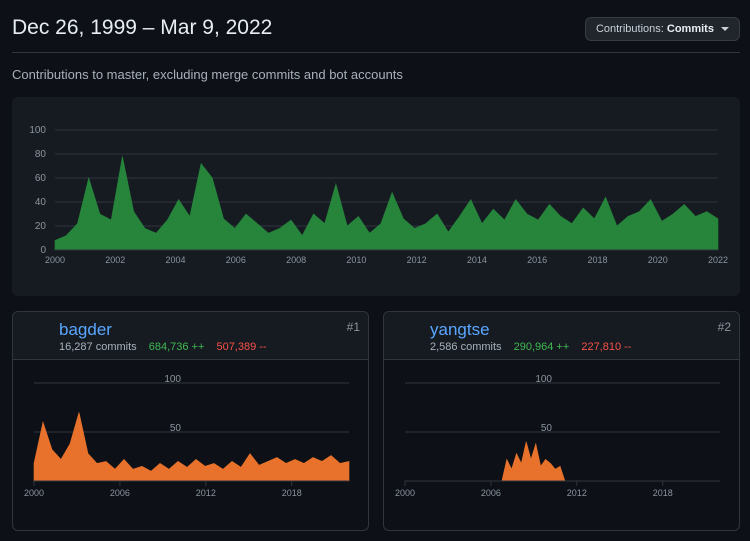 The image size is (750, 541). I want to click on contributions-value: Commits, so click(690, 29).